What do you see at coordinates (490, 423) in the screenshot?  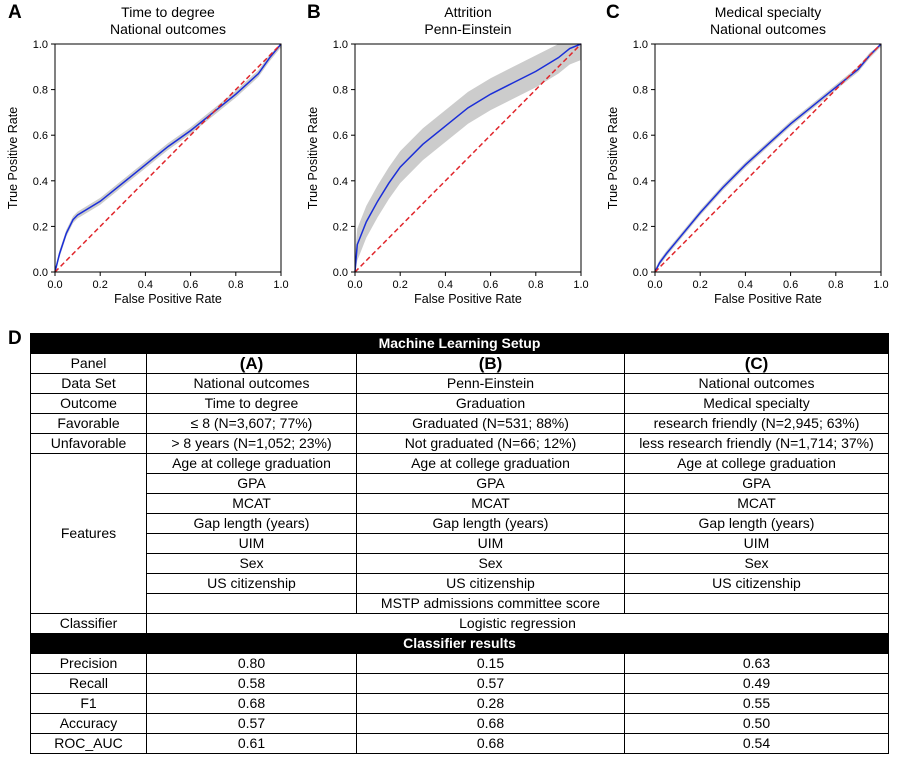 I see `favorable-cell: Graduated (N=531; 88%)` at bounding box center [490, 423].